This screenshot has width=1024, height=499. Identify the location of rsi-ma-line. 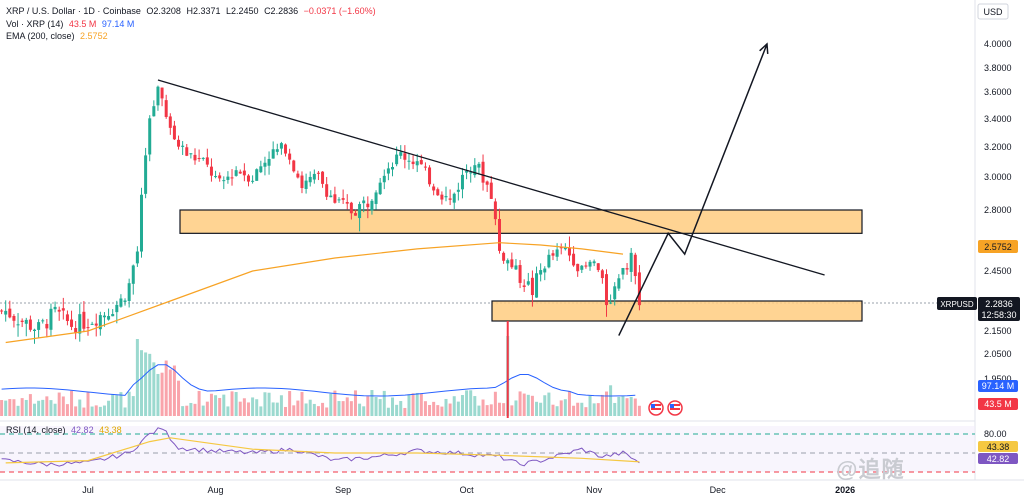
(322, 450).